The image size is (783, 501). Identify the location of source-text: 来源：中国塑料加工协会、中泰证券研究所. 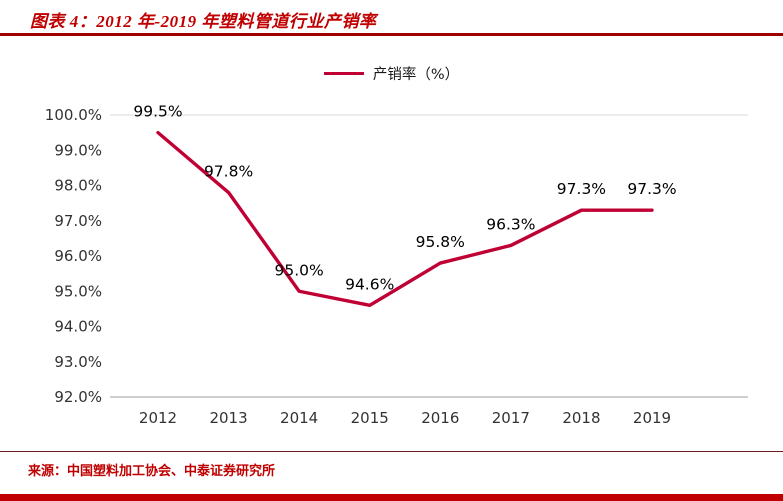
(152, 471).